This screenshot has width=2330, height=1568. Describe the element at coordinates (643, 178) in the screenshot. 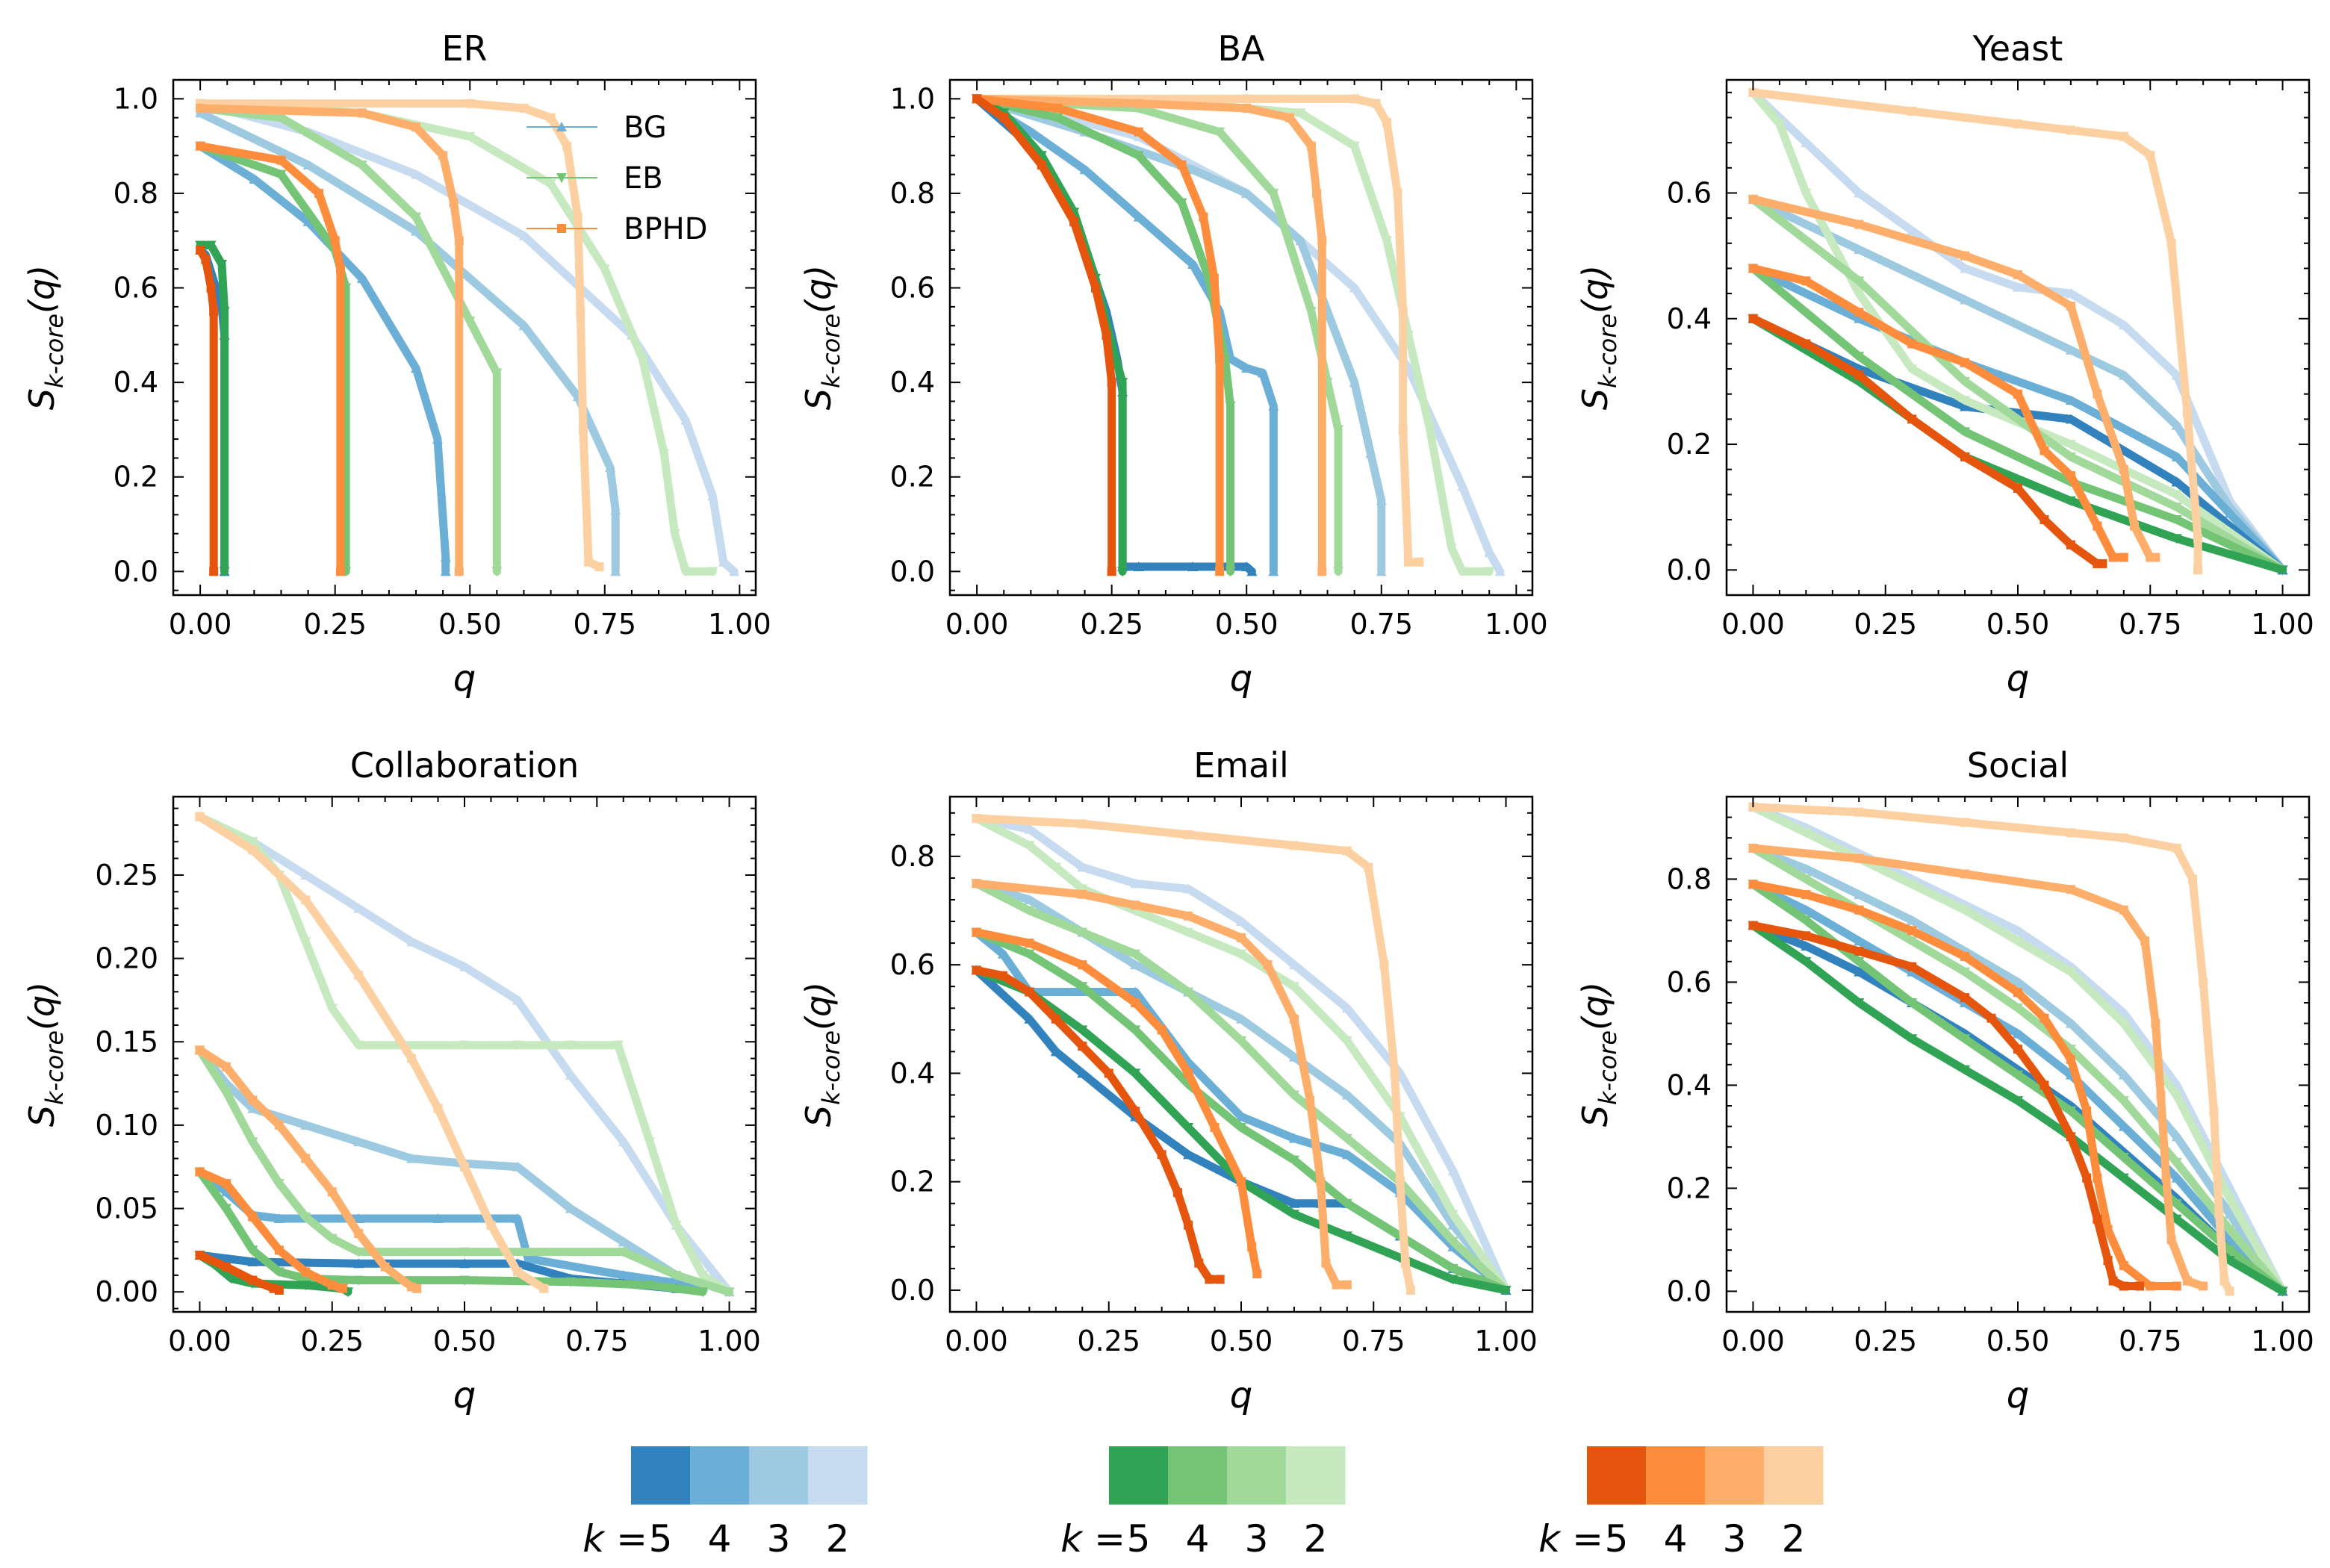

I see `legend-label: EB` at that location.